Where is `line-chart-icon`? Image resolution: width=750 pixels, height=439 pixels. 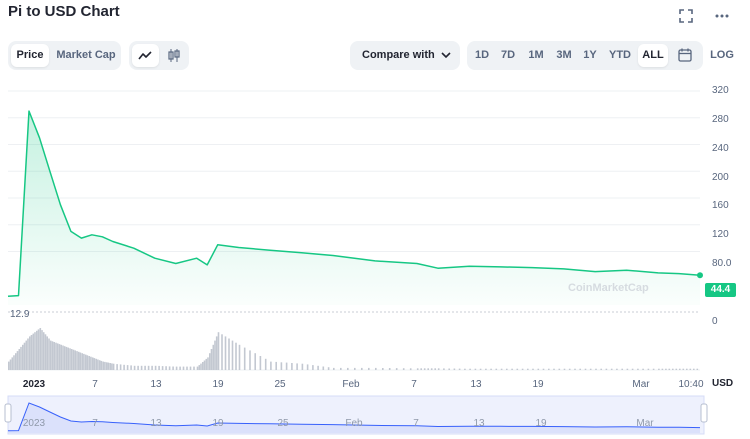
line-chart-icon is located at coordinates (145, 55).